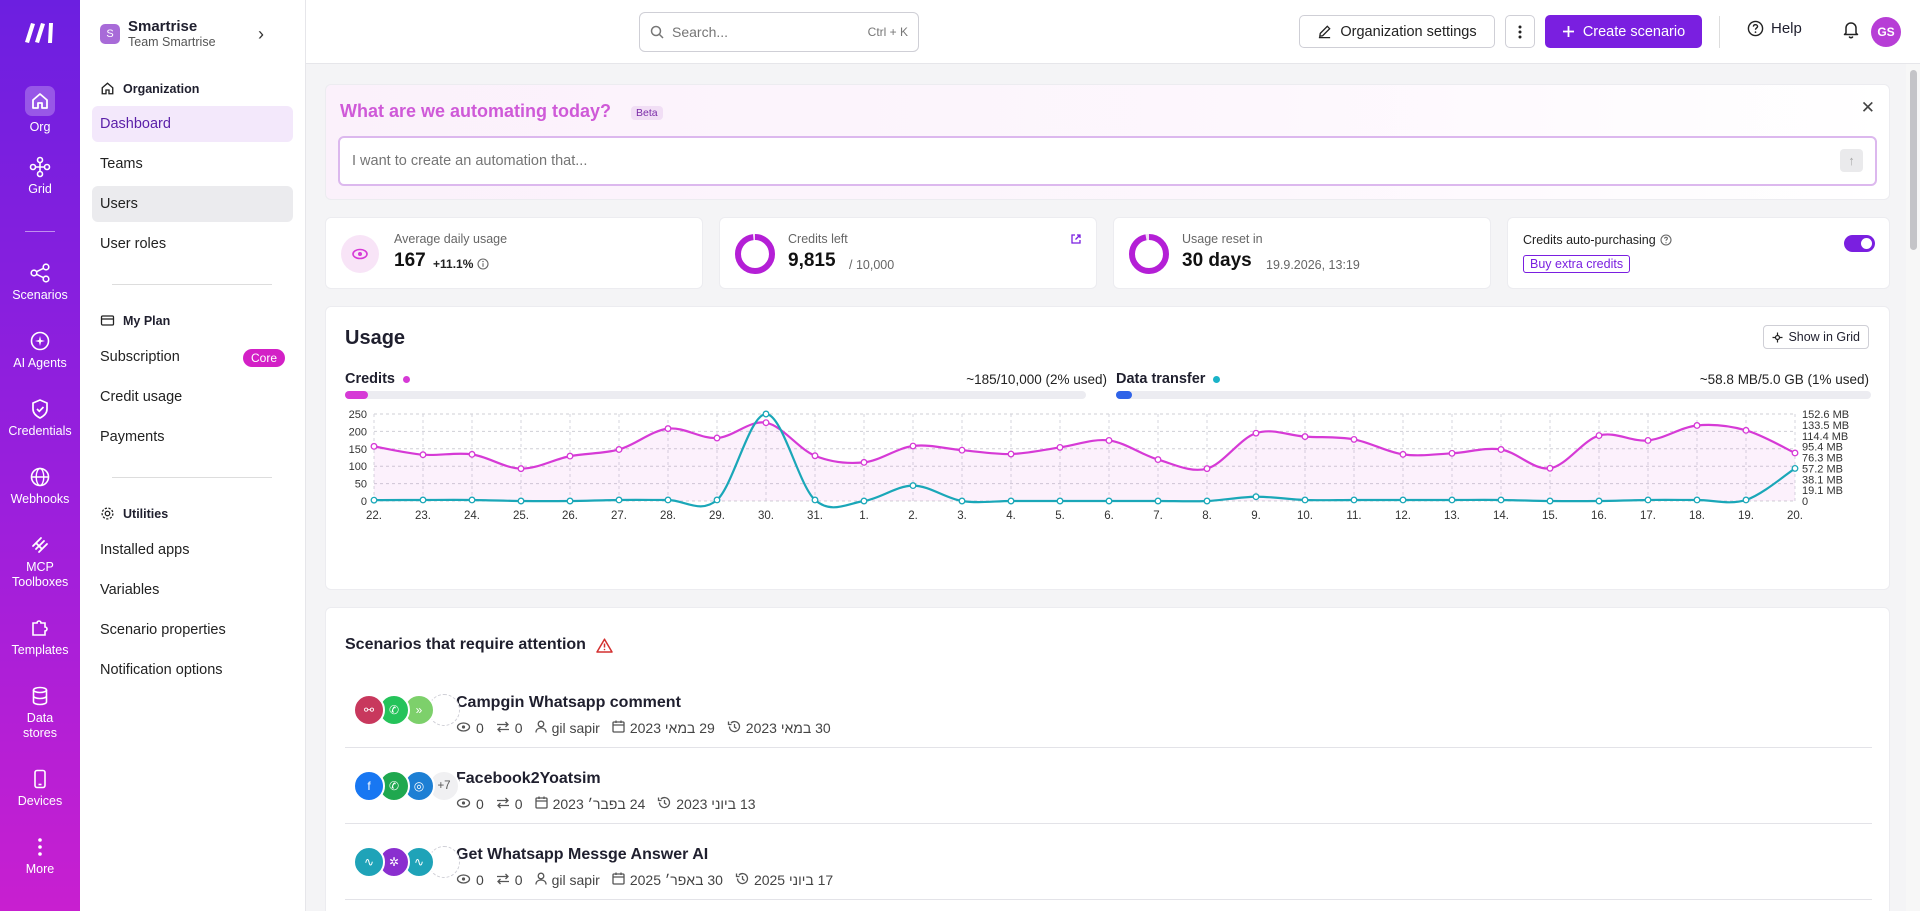 This screenshot has width=1920, height=911. Describe the element at coordinates (1577, 264) in the screenshot. I see `buy-extra-credits-button: Buy extra credits` at that location.